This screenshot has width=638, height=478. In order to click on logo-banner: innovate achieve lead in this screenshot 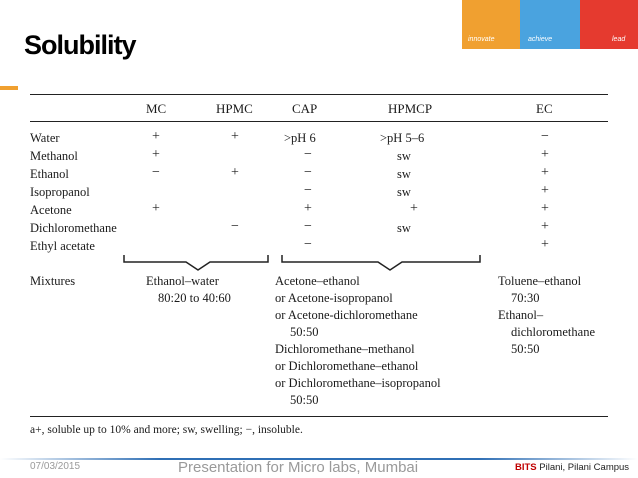, I will do `click(550, 24)`.